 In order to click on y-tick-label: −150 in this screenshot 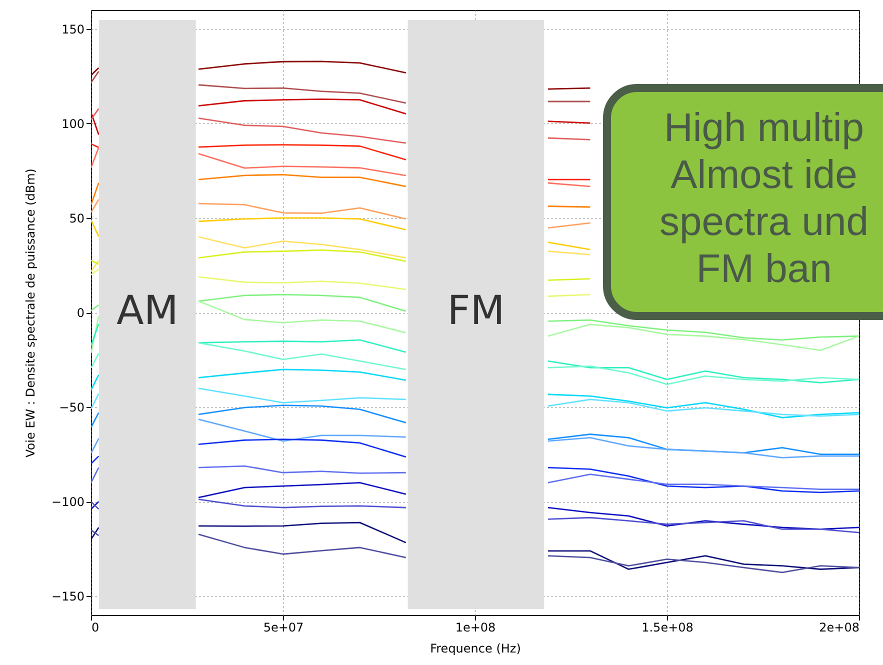, I will do `click(68, 597)`.